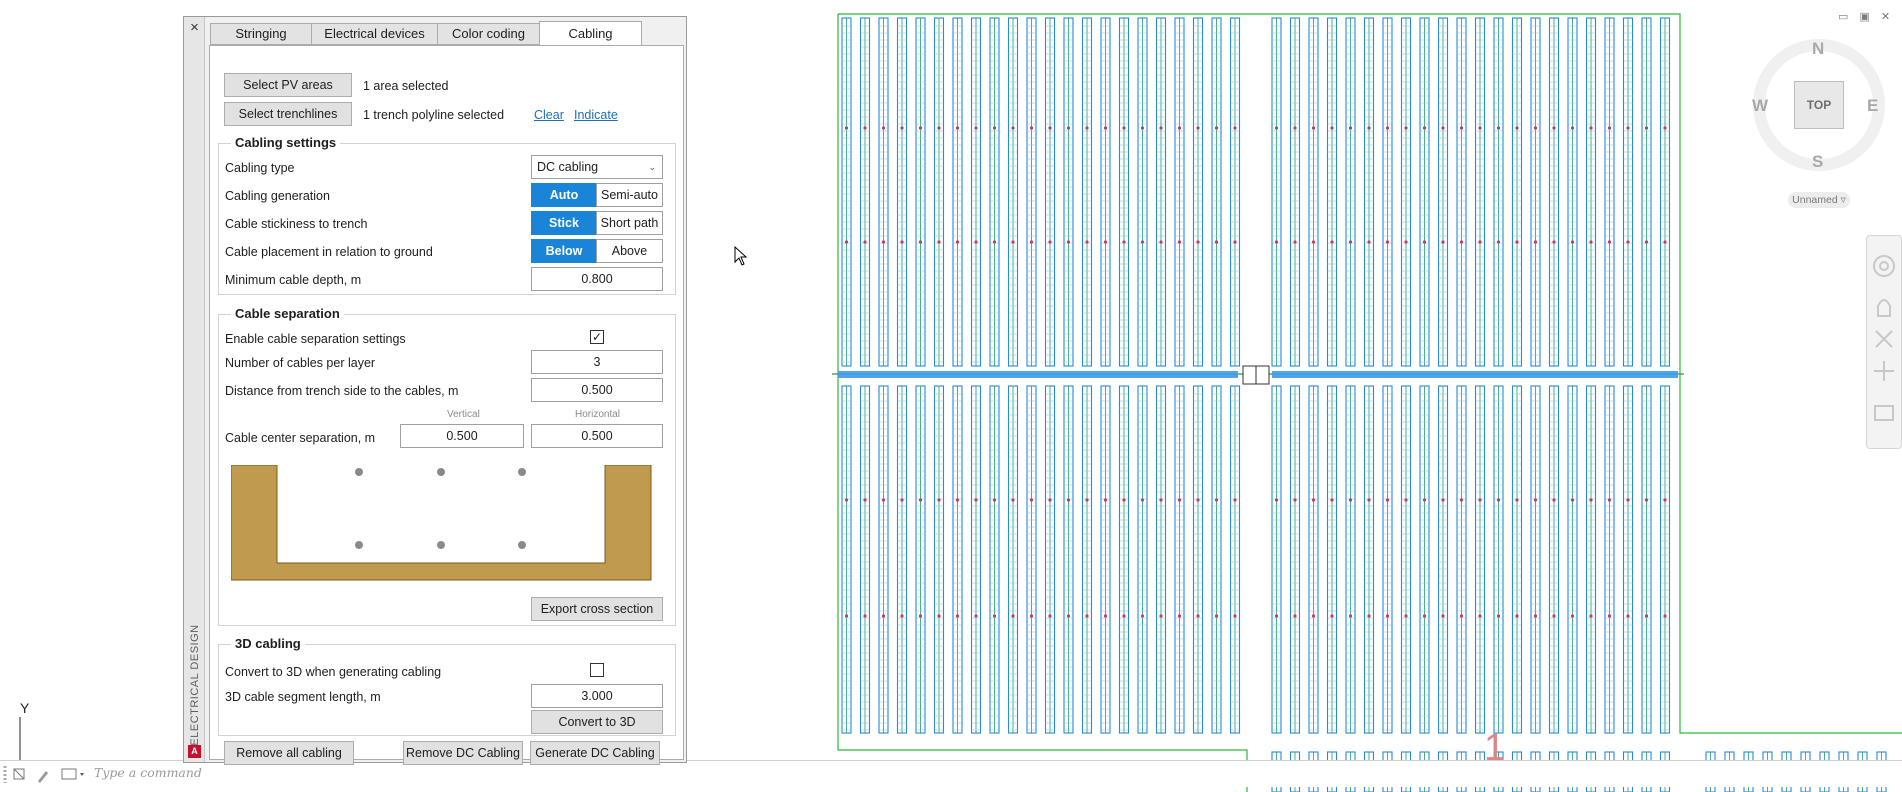 The width and height of the screenshot is (1902, 792). Describe the element at coordinates (1884, 338) in the screenshot. I see `navigation-tools-icons` at that location.